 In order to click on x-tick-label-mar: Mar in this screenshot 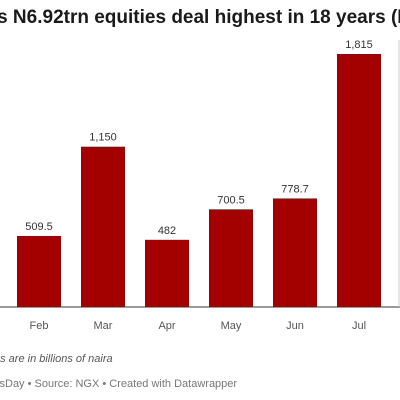, I will do `click(103, 326)`.